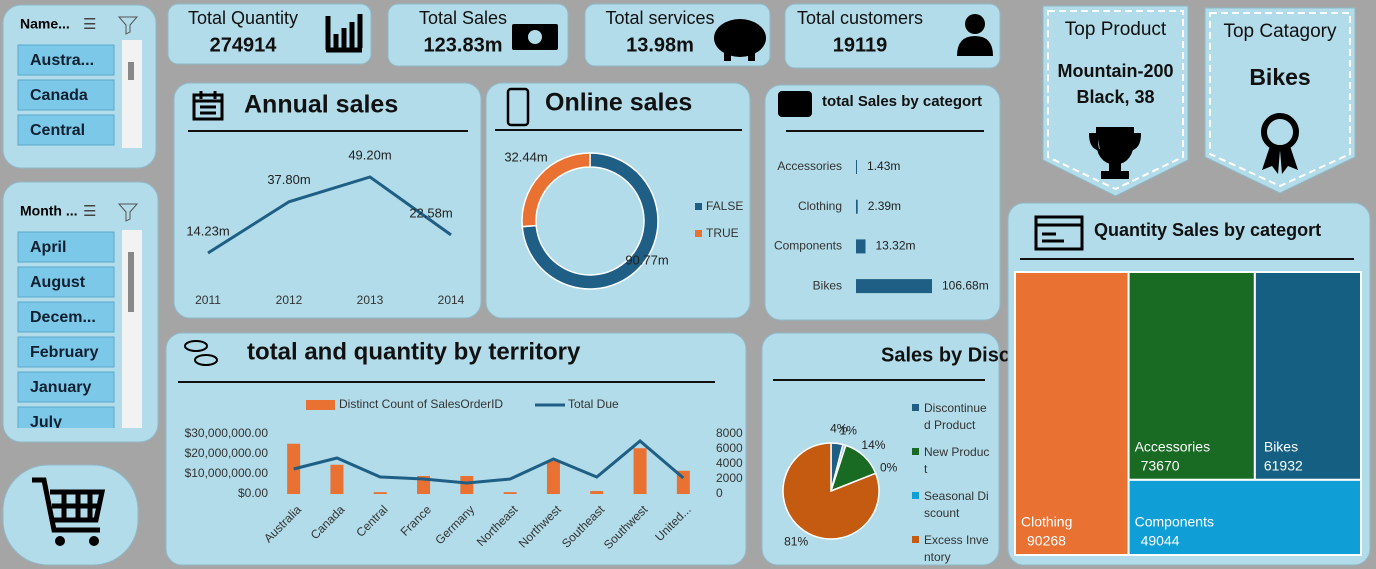 This screenshot has width=1376, height=569. Describe the element at coordinates (860, 45) in the screenshot. I see `kpi-value: 19119` at that location.